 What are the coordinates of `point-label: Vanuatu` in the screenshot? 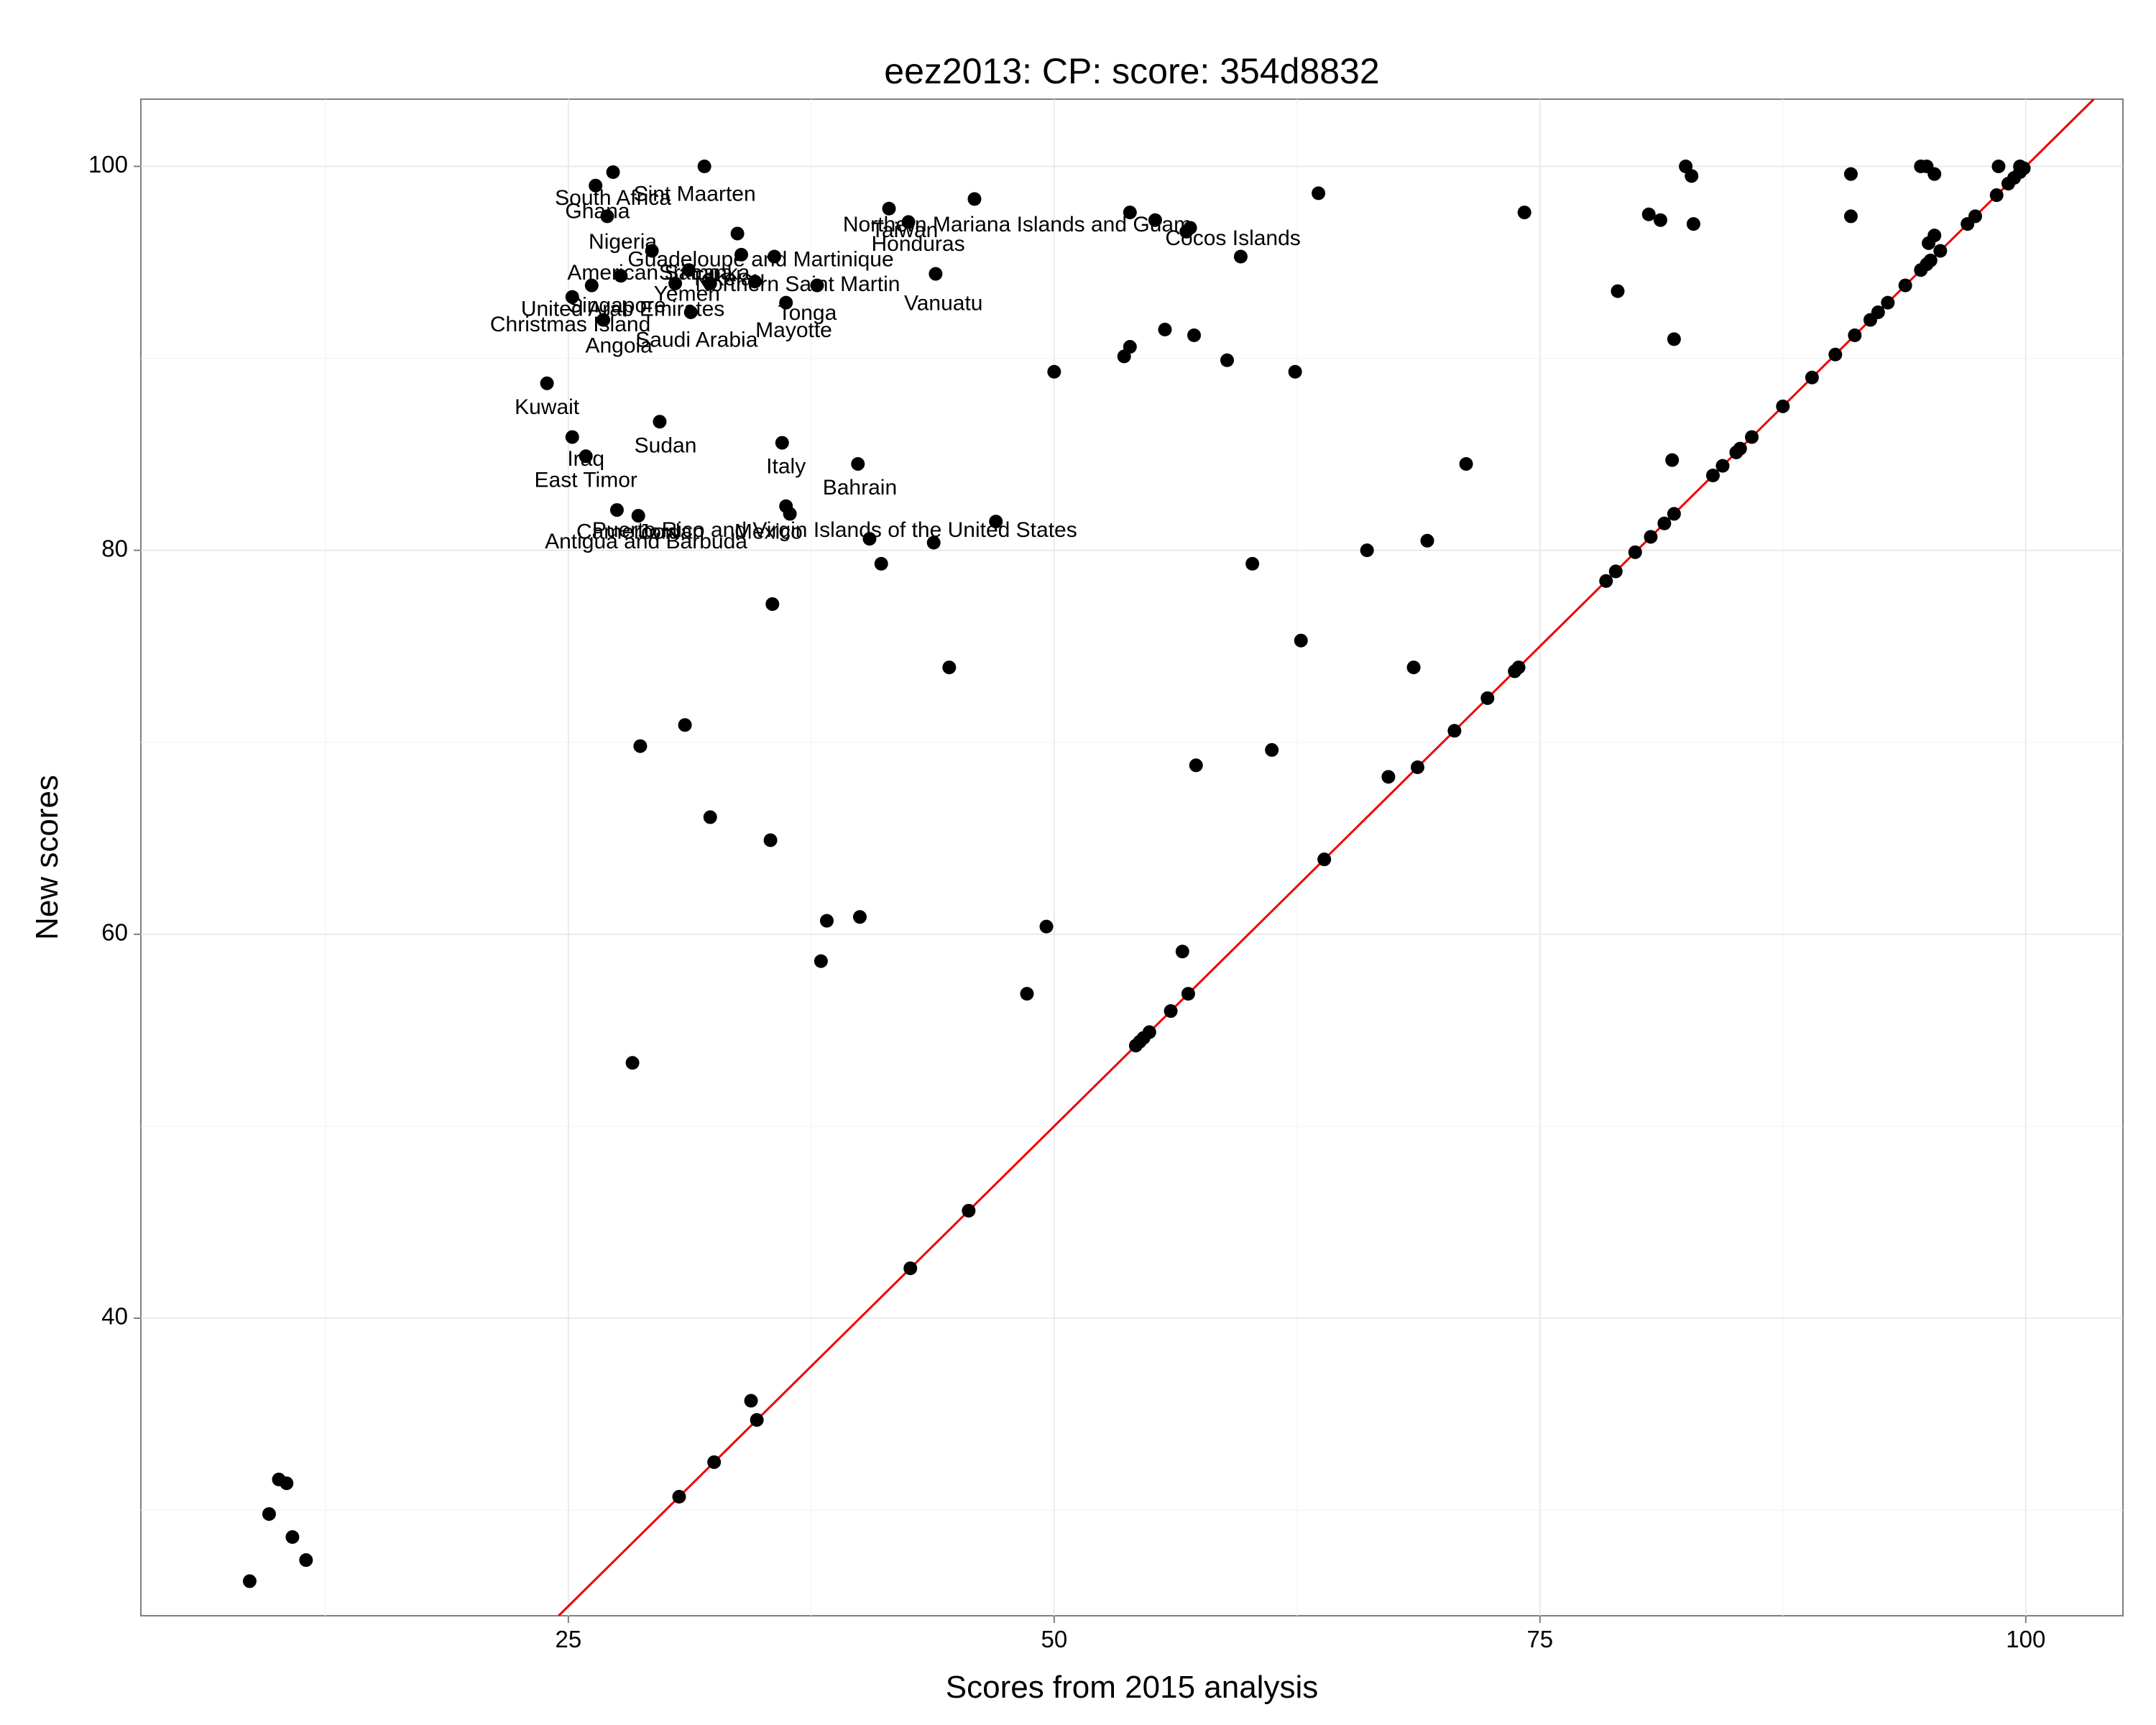 It's located at (944, 304).